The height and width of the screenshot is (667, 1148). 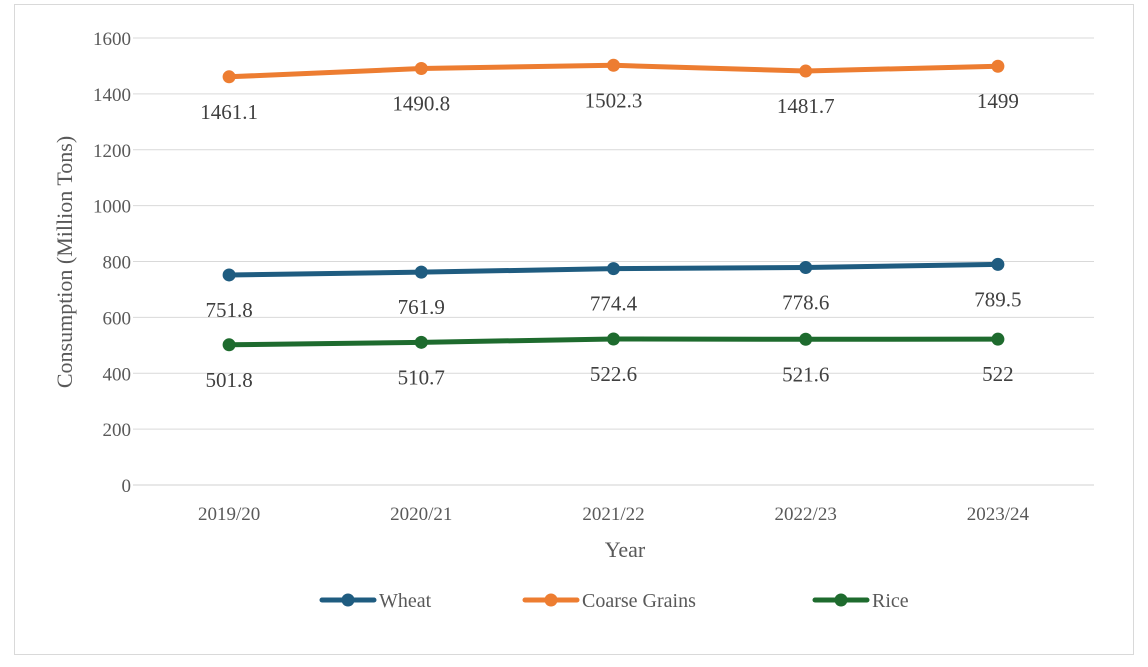 I want to click on data-label-coarse-grains: 1499, so click(x=998, y=101).